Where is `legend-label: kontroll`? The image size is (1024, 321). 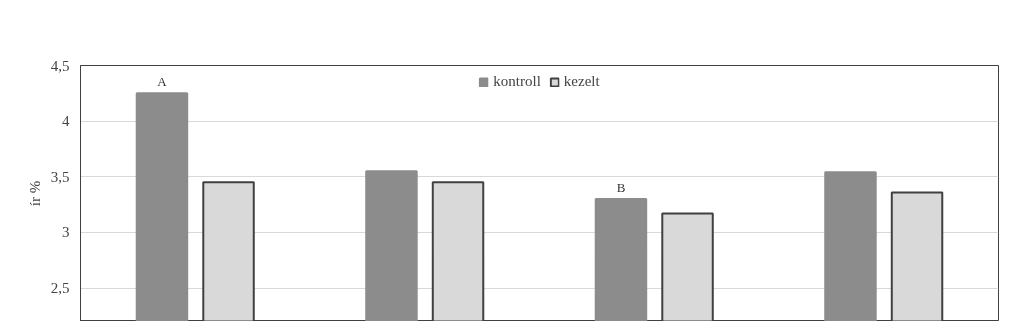 legend-label: kontroll is located at coordinates (517, 81).